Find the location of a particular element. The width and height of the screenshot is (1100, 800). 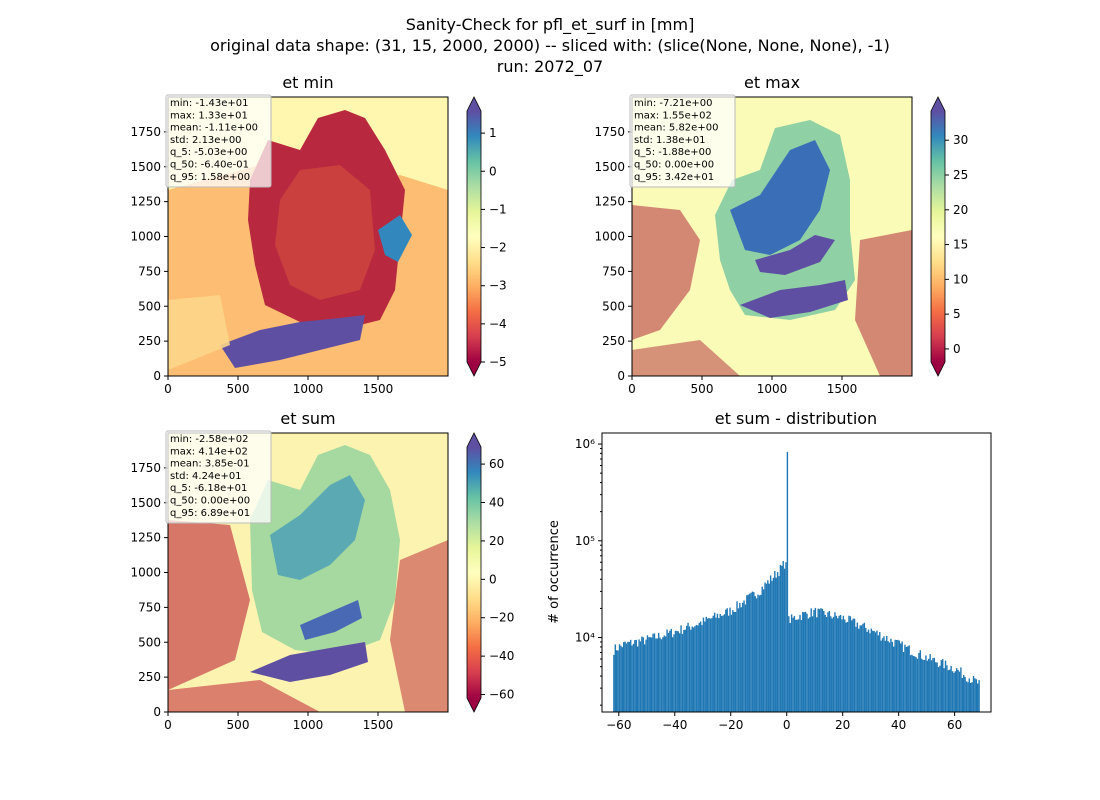

panel-title: et min is located at coordinates (307, 82).